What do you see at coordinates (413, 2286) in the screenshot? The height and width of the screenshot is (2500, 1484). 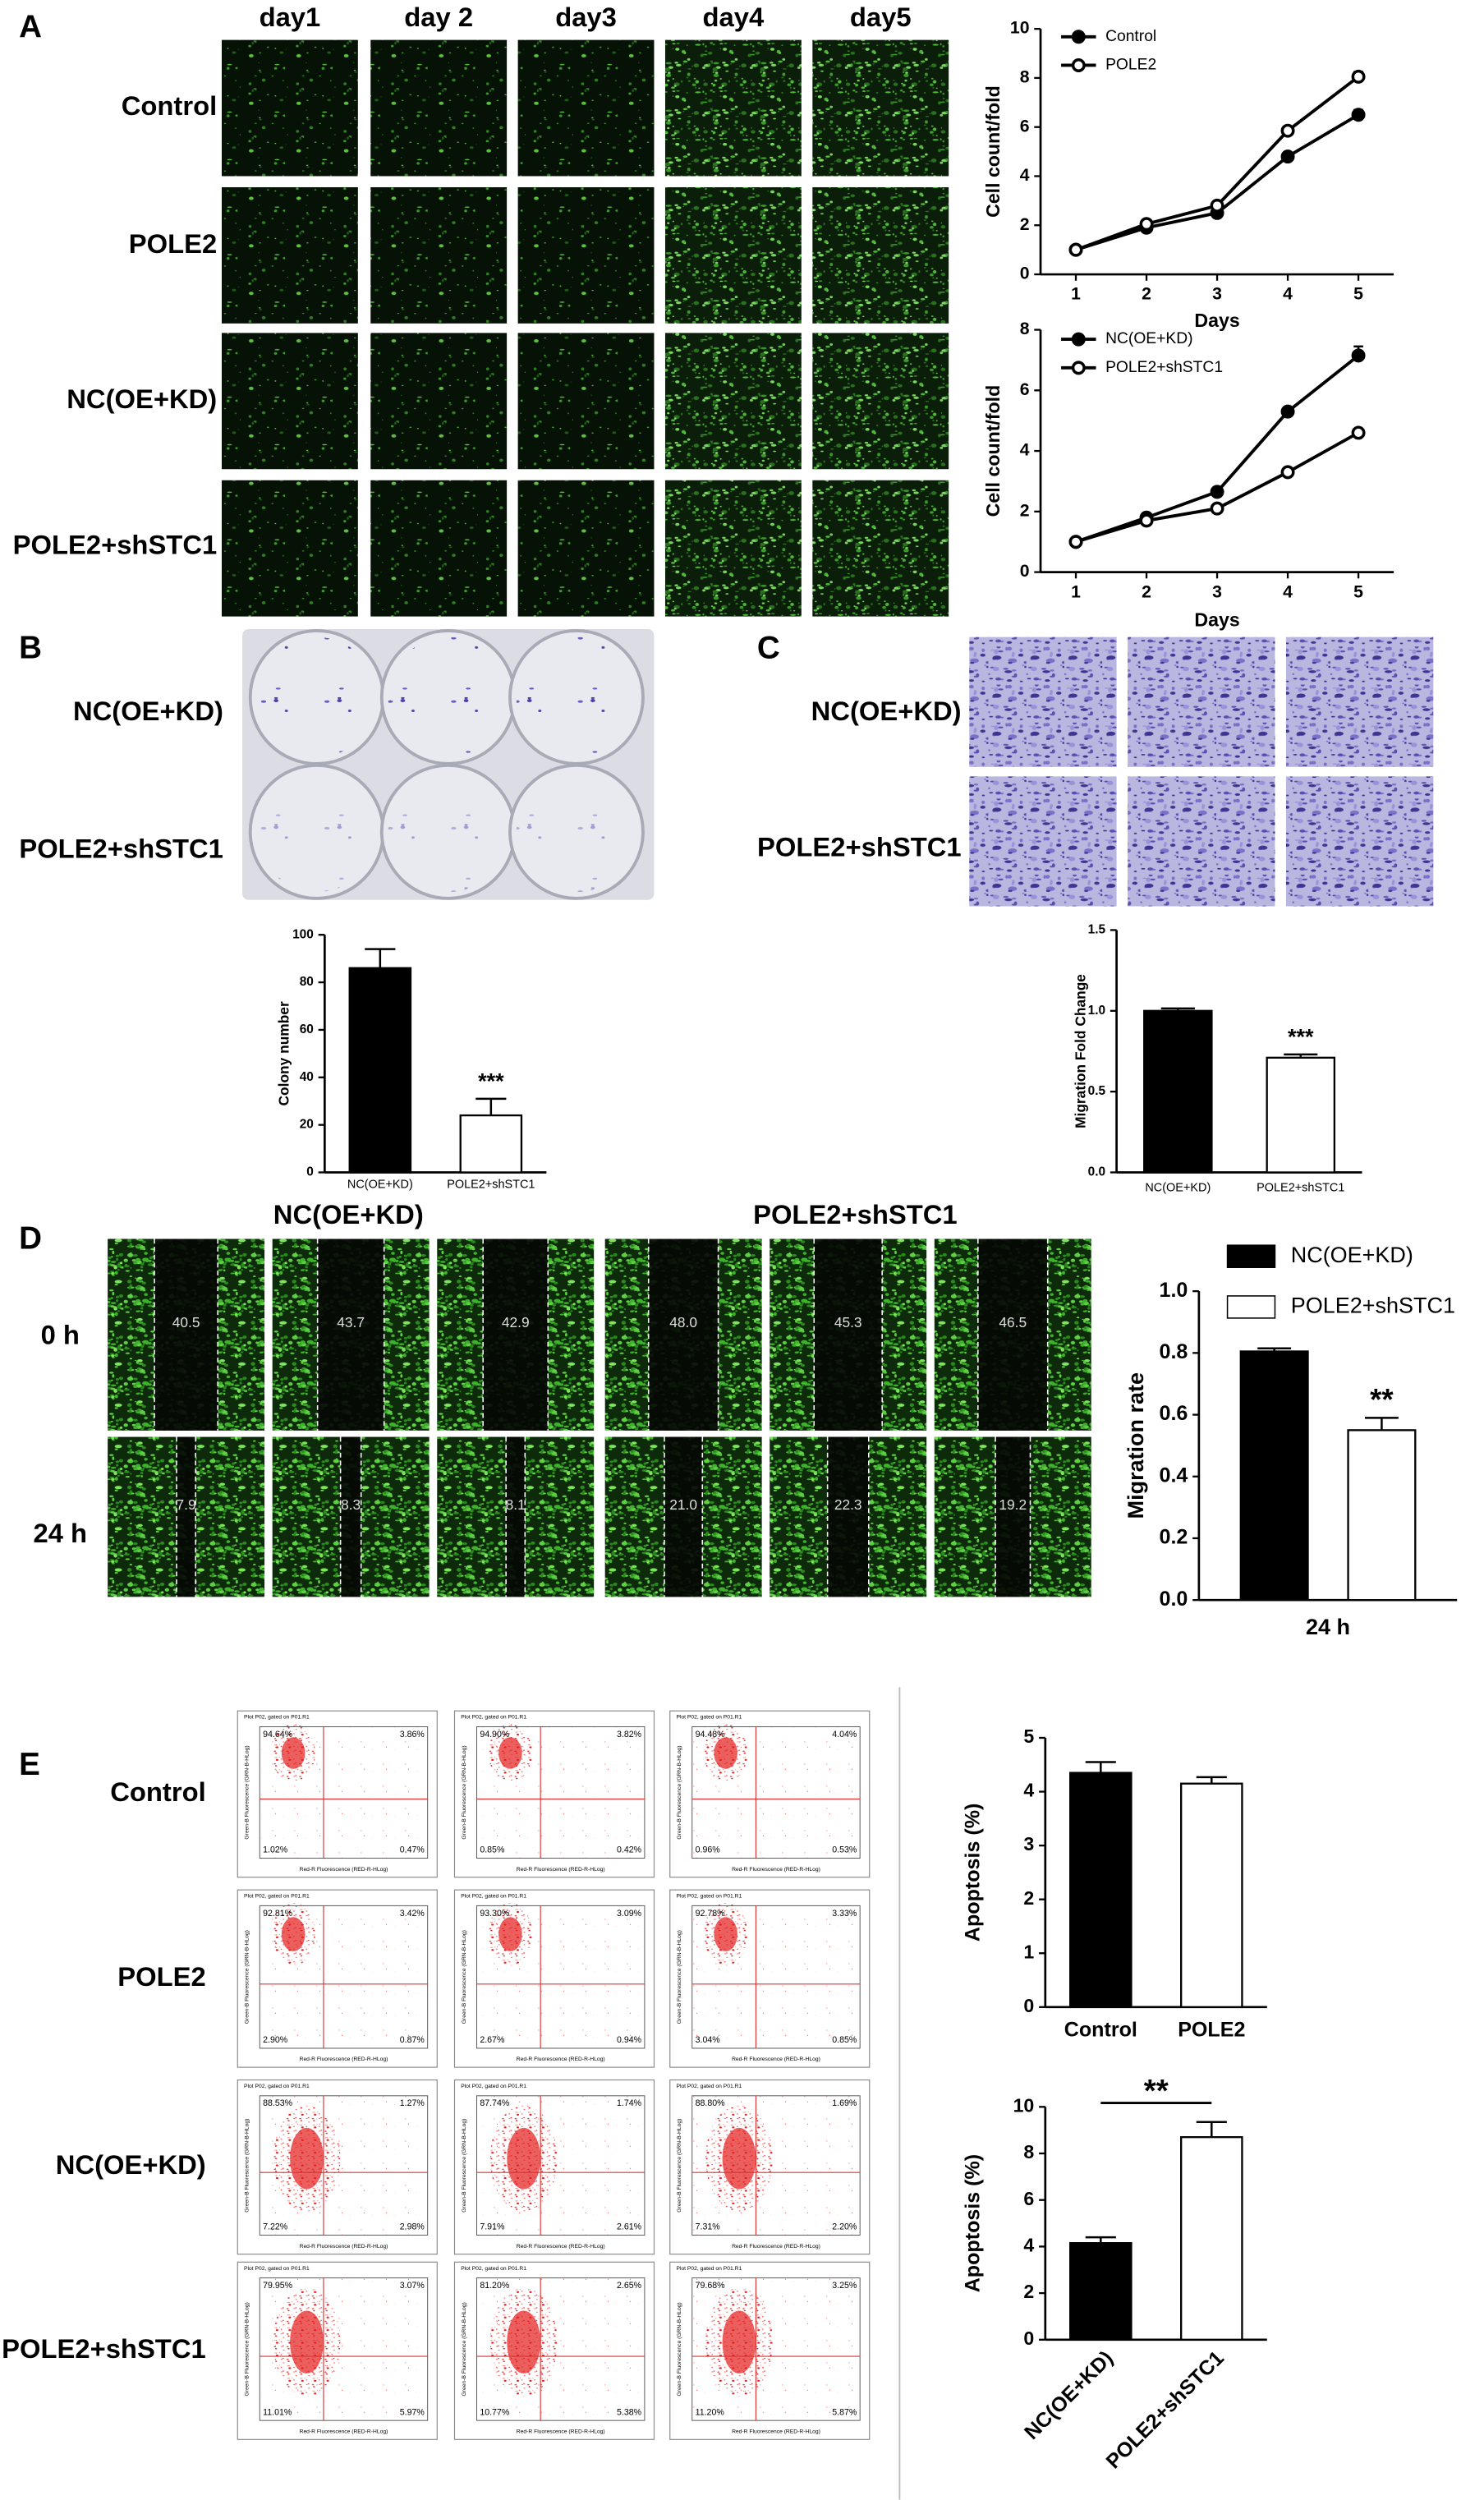 I see `quadrant-value: 3.07%` at bounding box center [413, 2286].